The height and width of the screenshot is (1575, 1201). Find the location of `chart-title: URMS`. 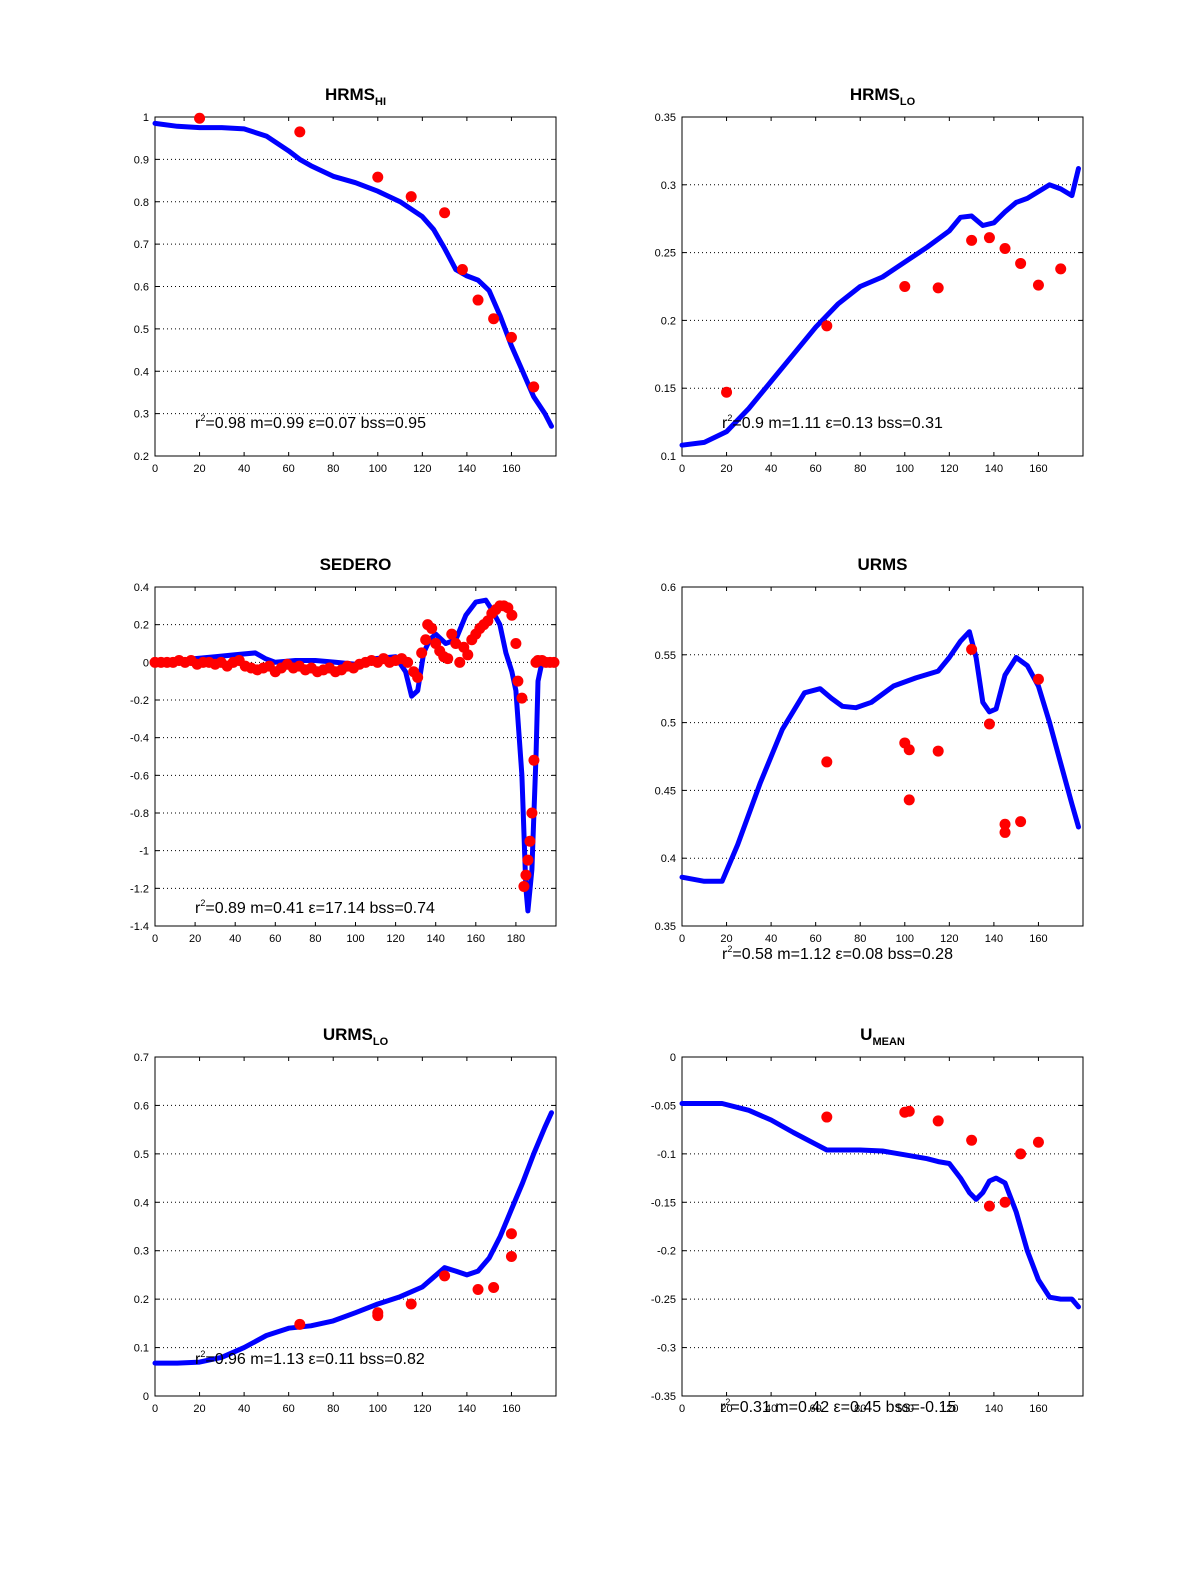

chart-title: URMS is located at coordinates (882, 564).